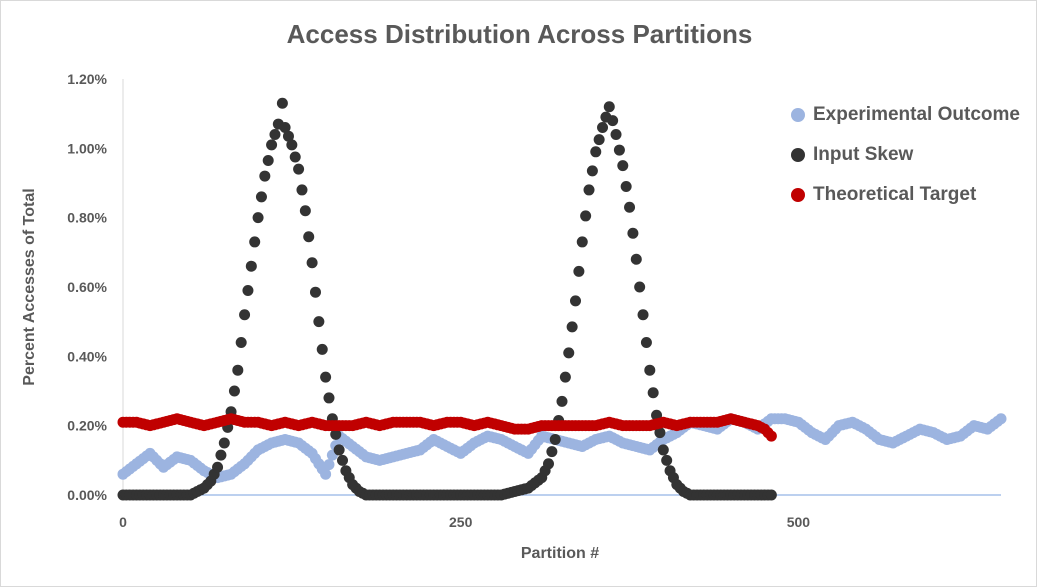  Describe the element at coordinates (799, 522) in the screenshot. I see `x-tick-label: 500` at that location.